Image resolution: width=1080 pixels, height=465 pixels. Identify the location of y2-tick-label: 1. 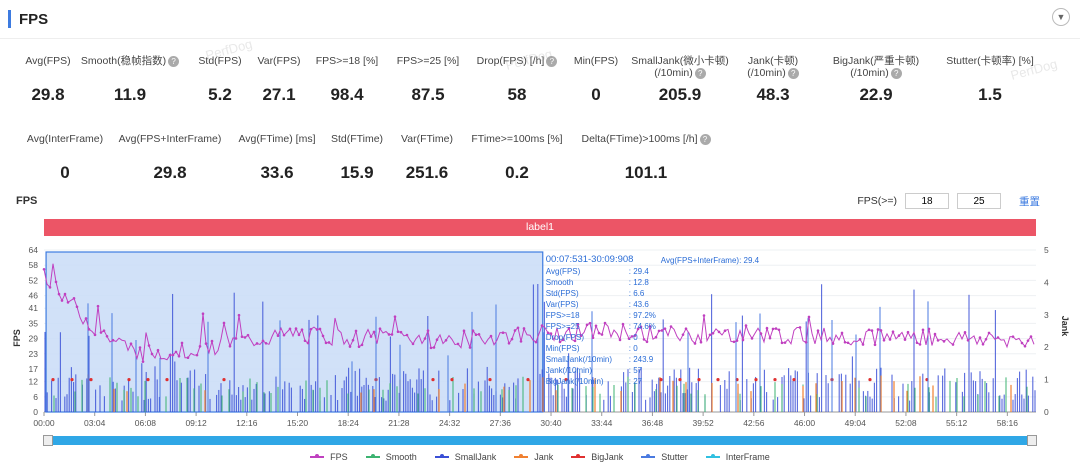
(1046, 380).